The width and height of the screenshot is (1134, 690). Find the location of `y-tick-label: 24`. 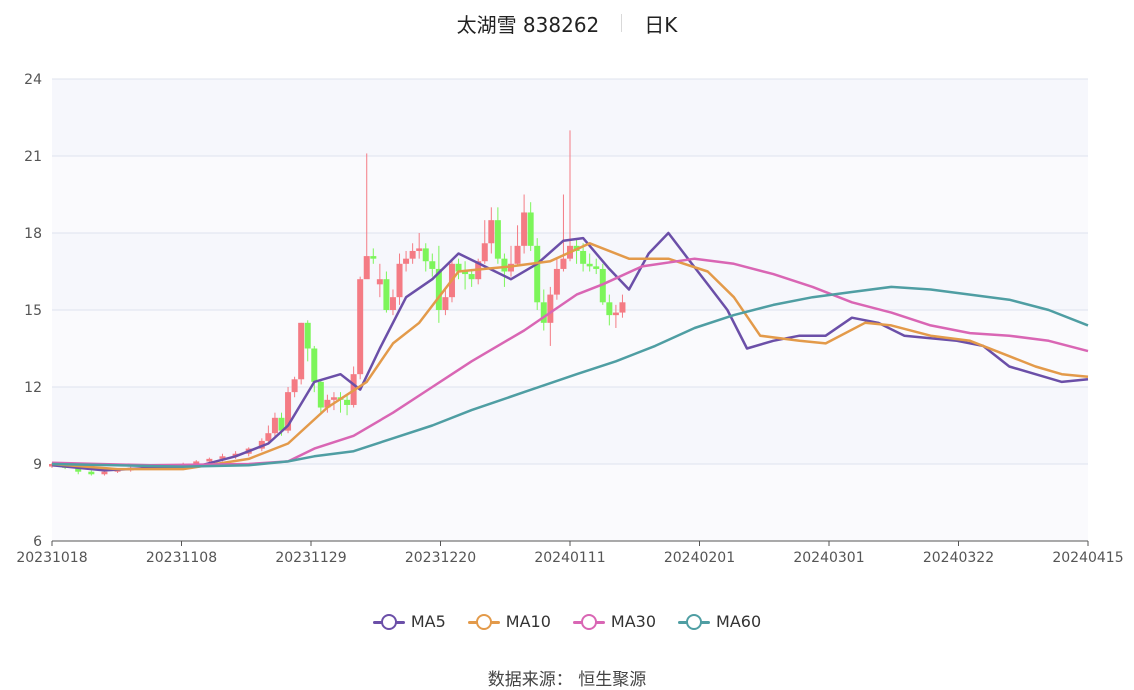

y-tick-label: 24 is located at coordinates (33, 80).